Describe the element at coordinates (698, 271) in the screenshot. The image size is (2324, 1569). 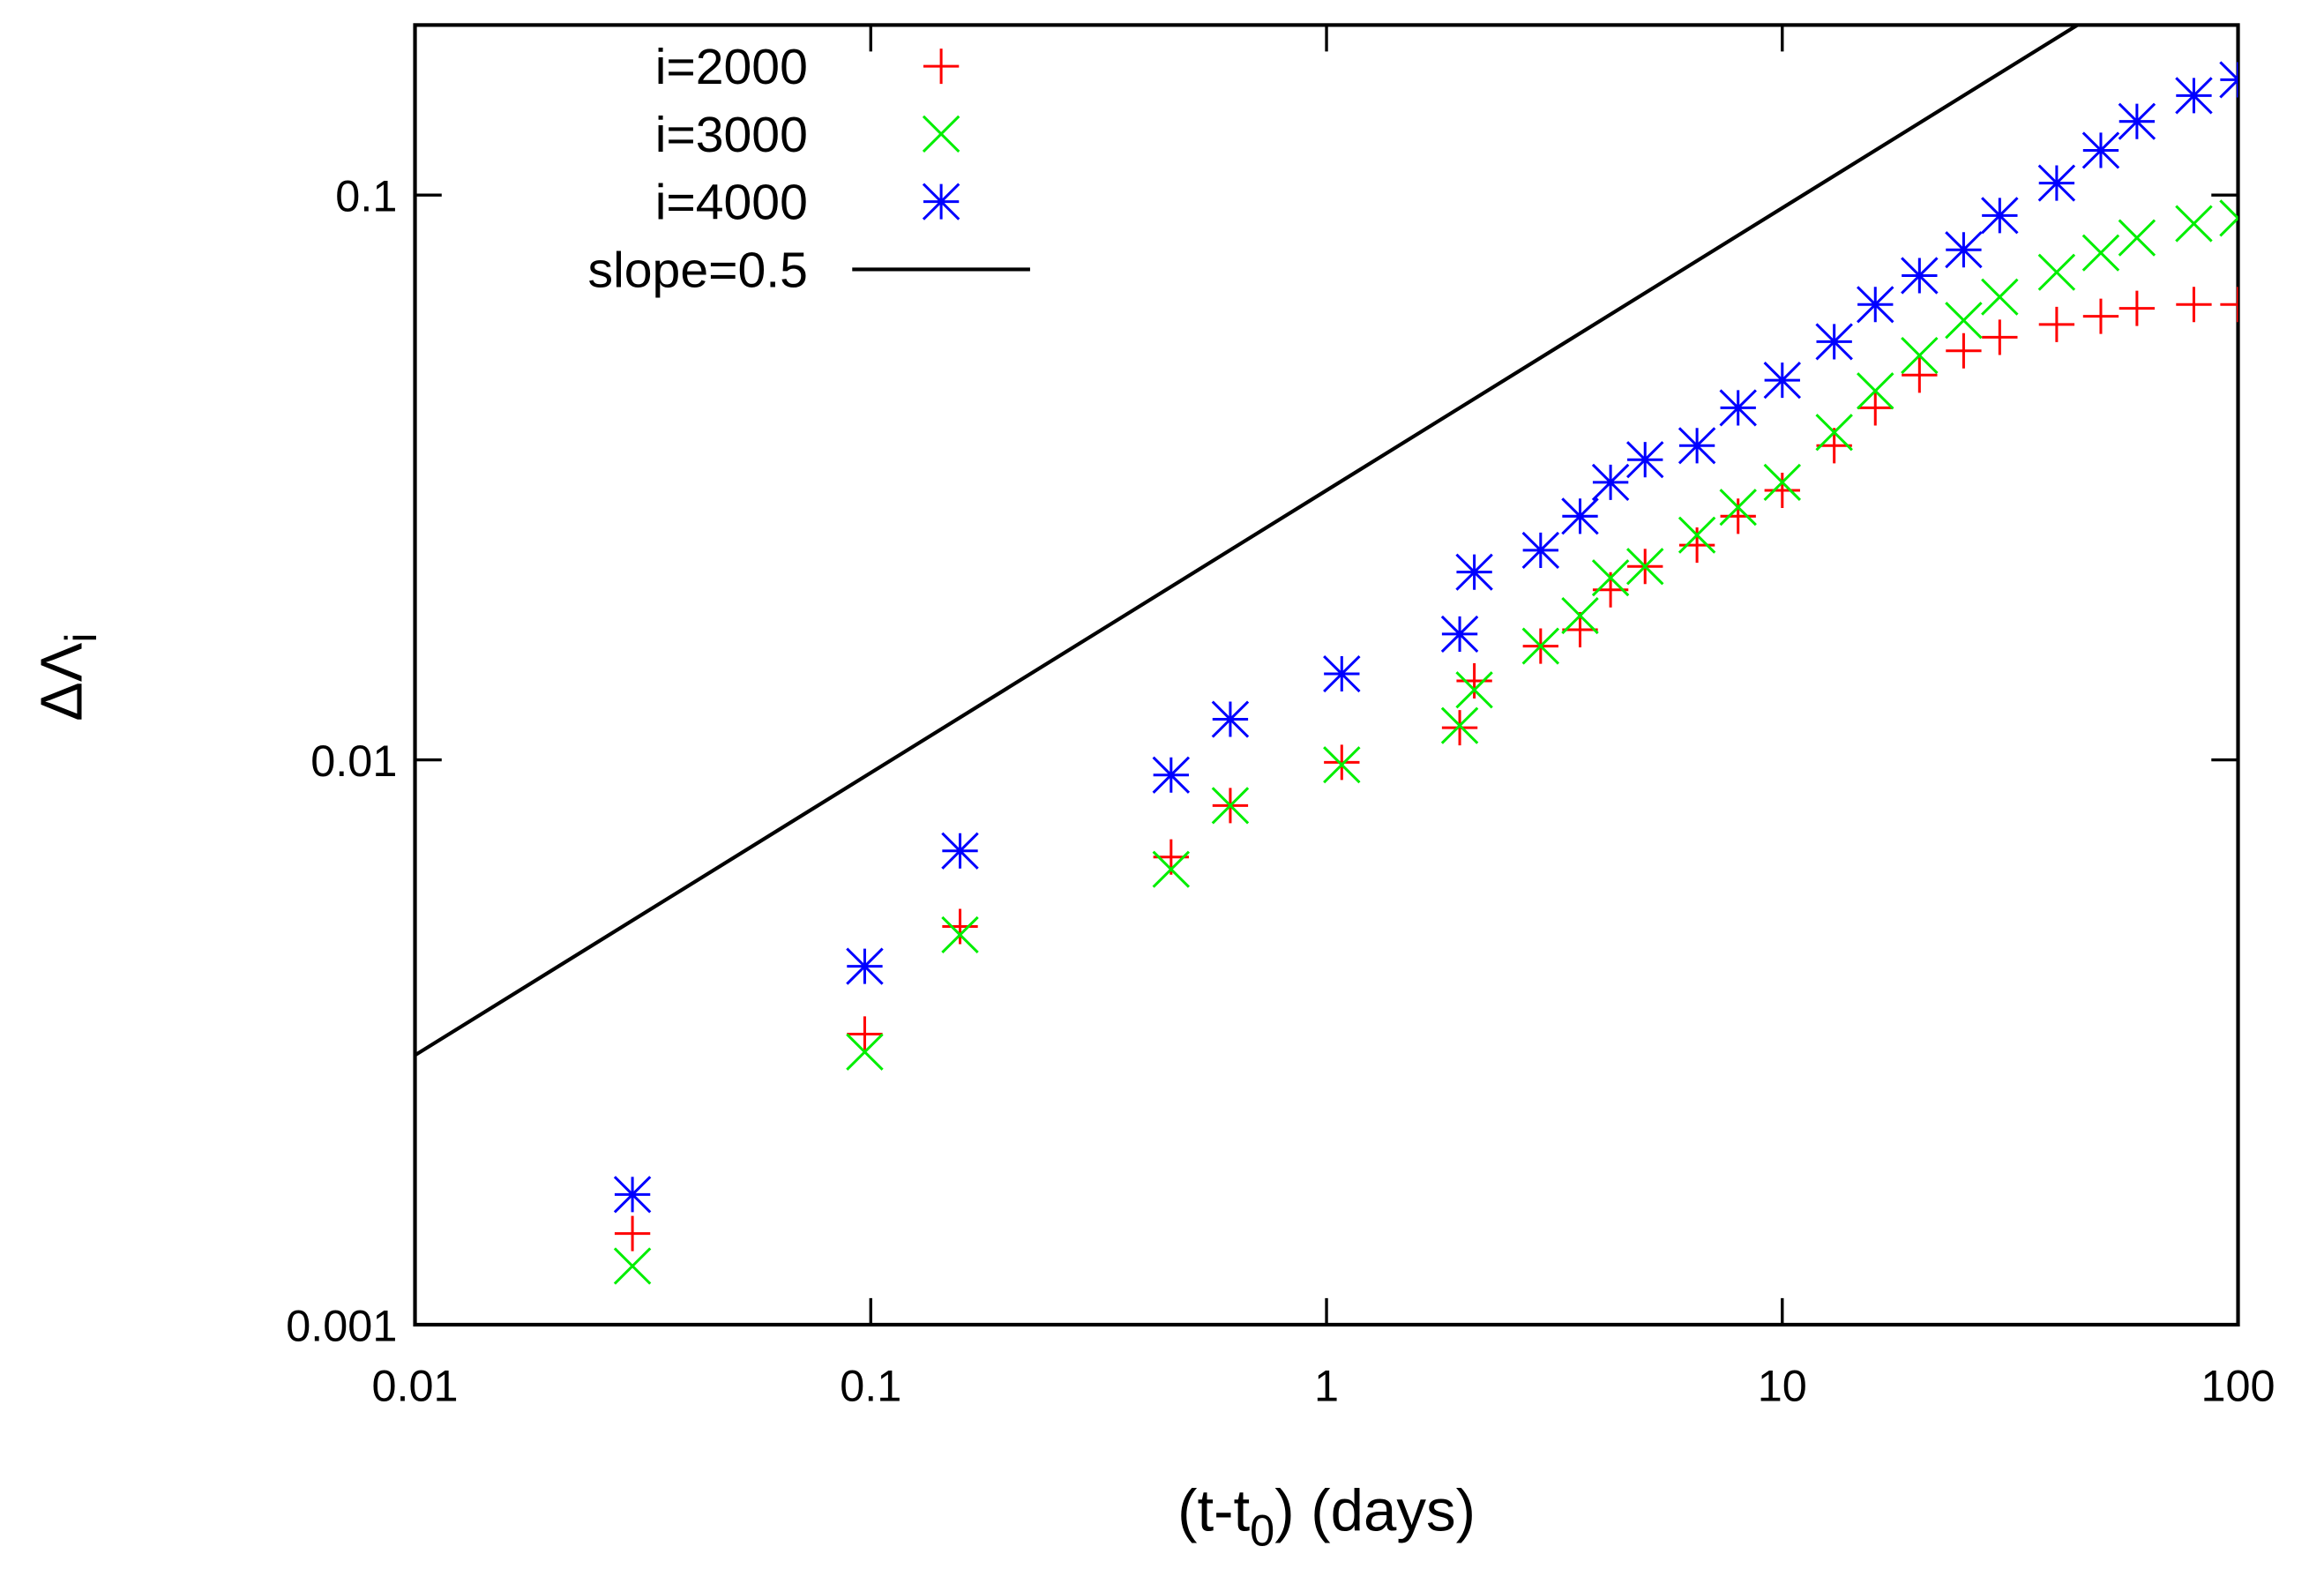
I see `legend-label: slope=0.5` at that location.